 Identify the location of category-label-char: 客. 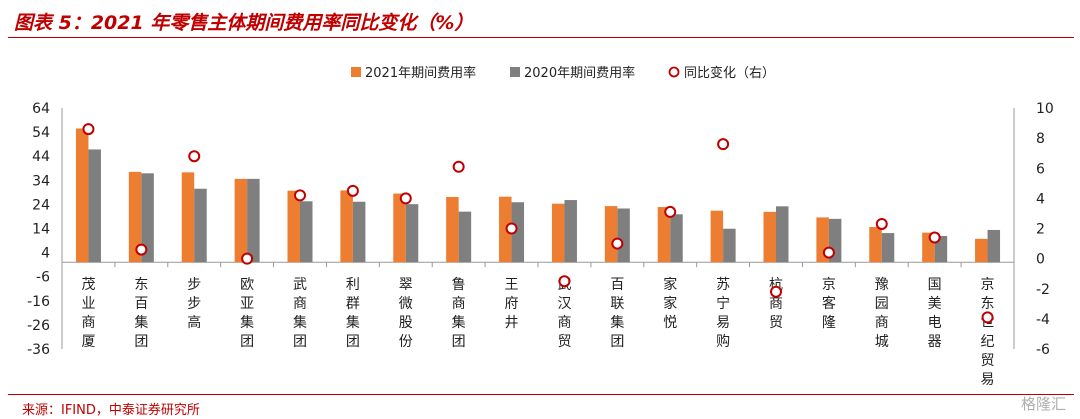
(829, 303).